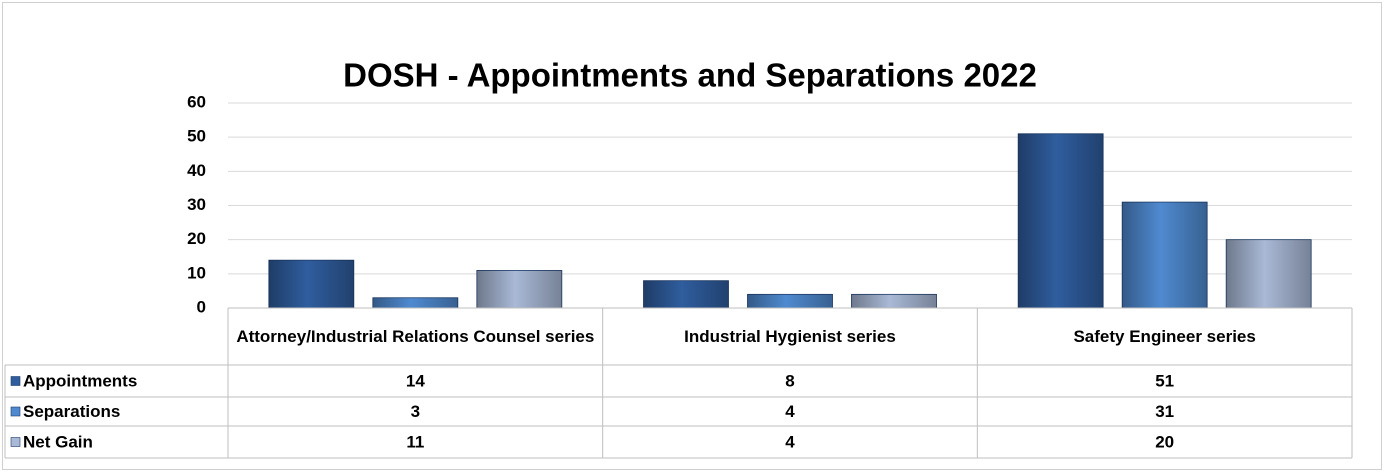  What do you see at coordinates (415, 441) in the screenshot?
I see `table-value: 11` at bounding box center [415, 441].